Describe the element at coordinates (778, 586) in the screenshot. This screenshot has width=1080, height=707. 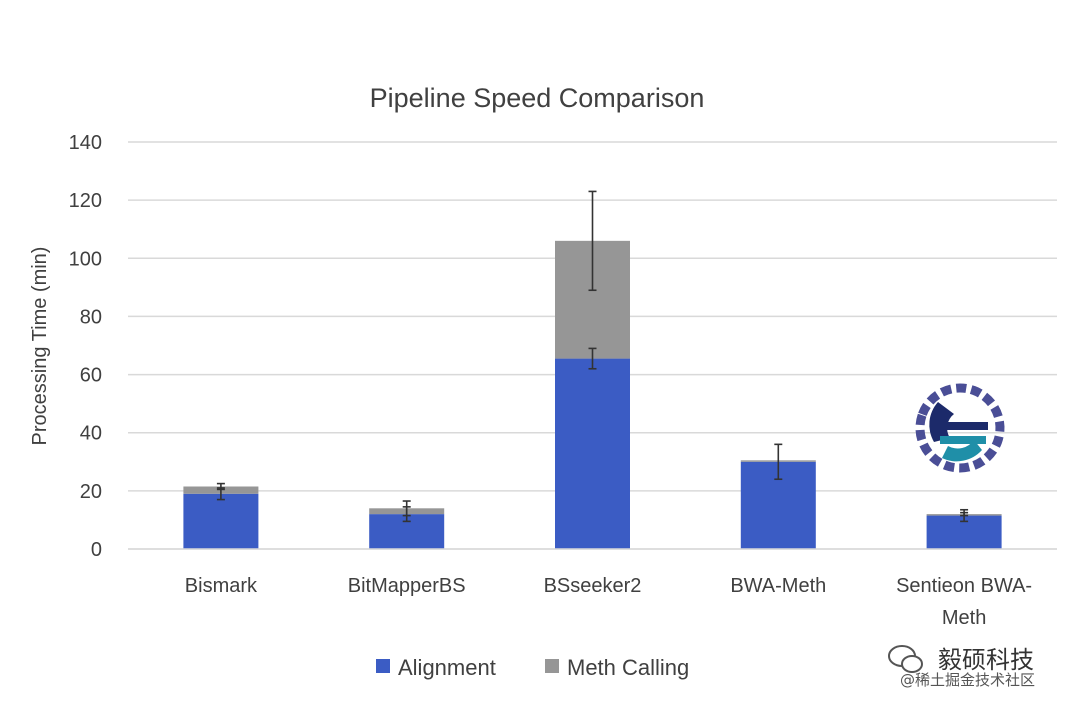
I see `x-tick-label: BWA-Meth` at that location.